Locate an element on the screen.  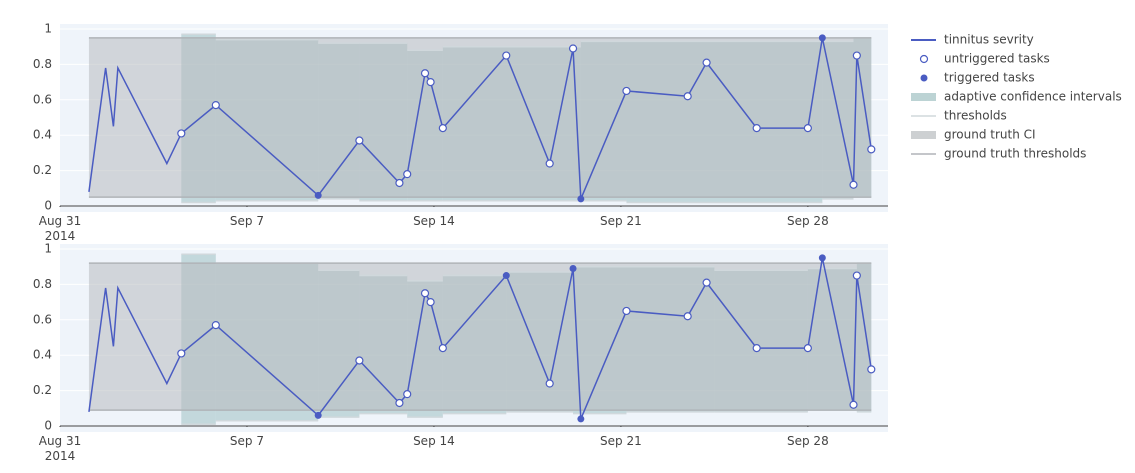
legend-label: thresholds is located at coordinates (975, 116).